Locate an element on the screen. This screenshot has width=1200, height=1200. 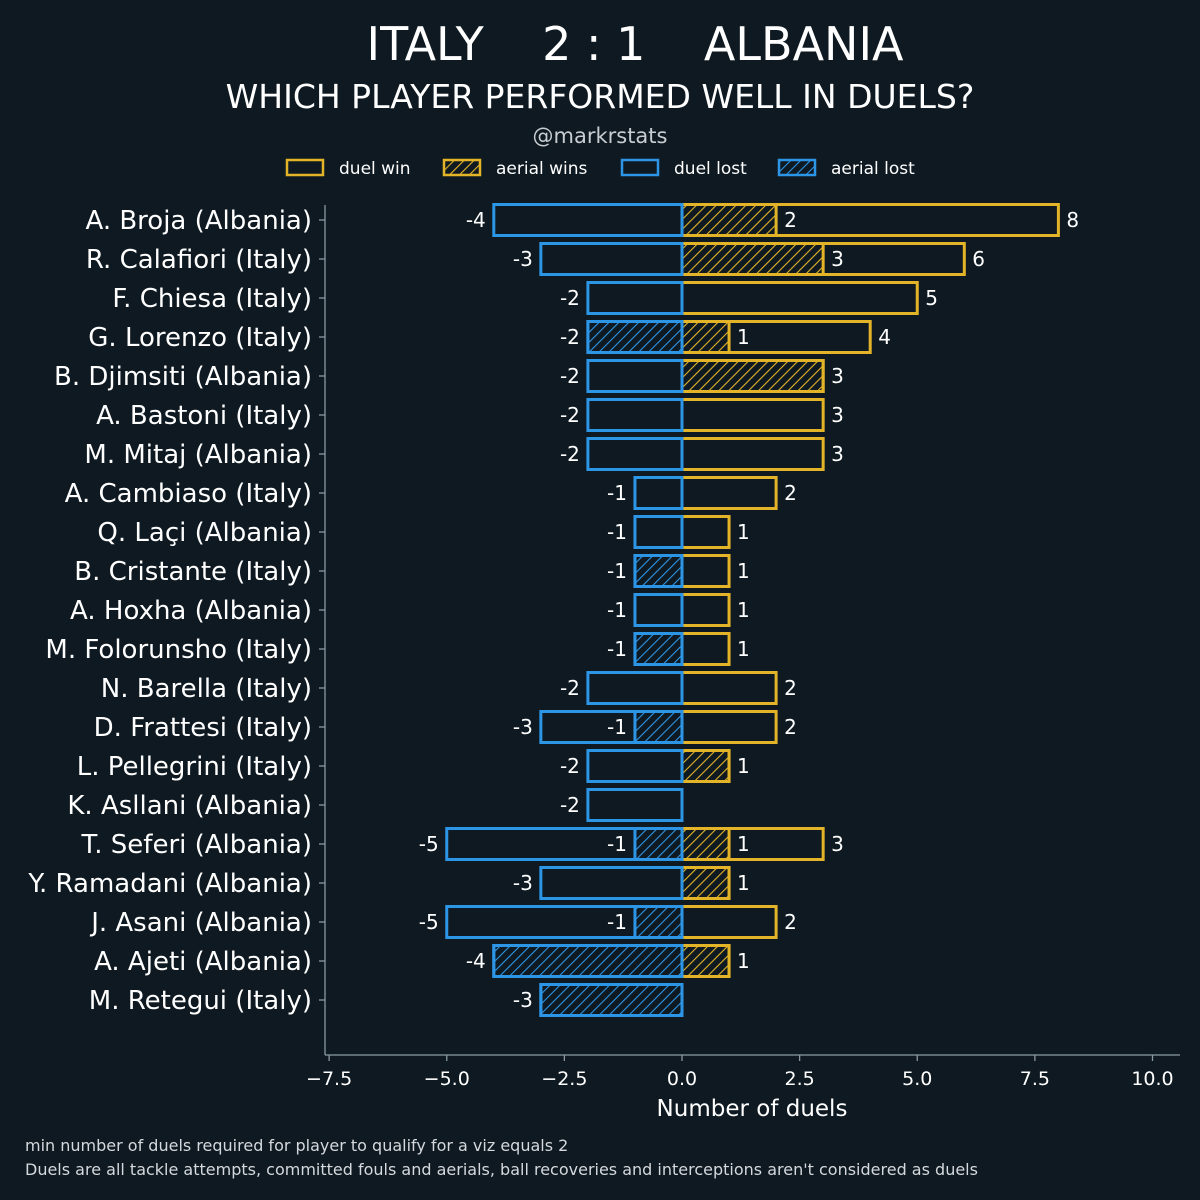
player-label: T. Seferi (Albania) is located at coordinates (196, 845).